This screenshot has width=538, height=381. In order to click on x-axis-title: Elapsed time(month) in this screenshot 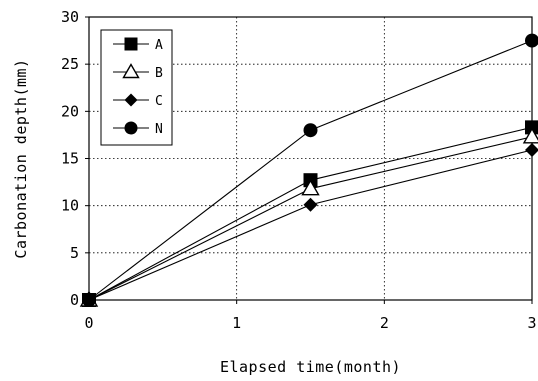, I will do `click(310, 367)`.